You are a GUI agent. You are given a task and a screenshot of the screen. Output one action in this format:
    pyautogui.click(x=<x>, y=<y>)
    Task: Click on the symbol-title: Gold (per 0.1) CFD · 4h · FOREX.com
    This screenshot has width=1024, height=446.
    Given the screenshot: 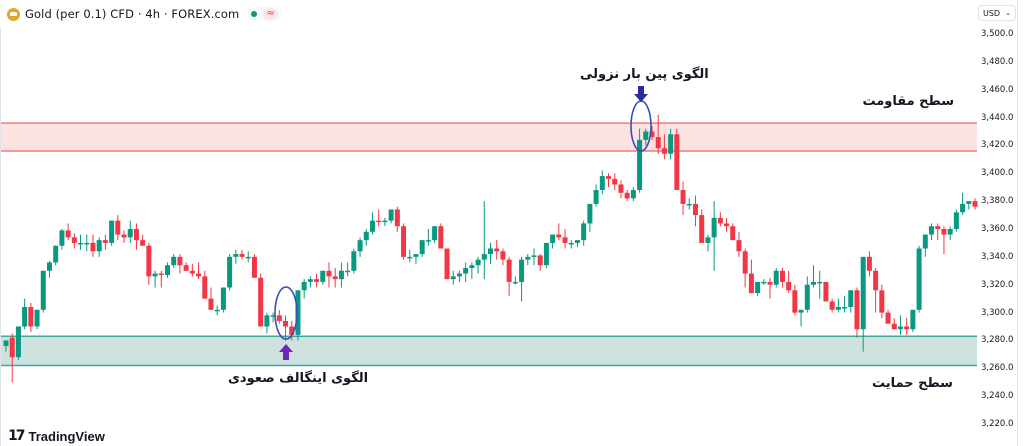 What is the action you would take?
    pyautogui.click(x=132, y=14)
    